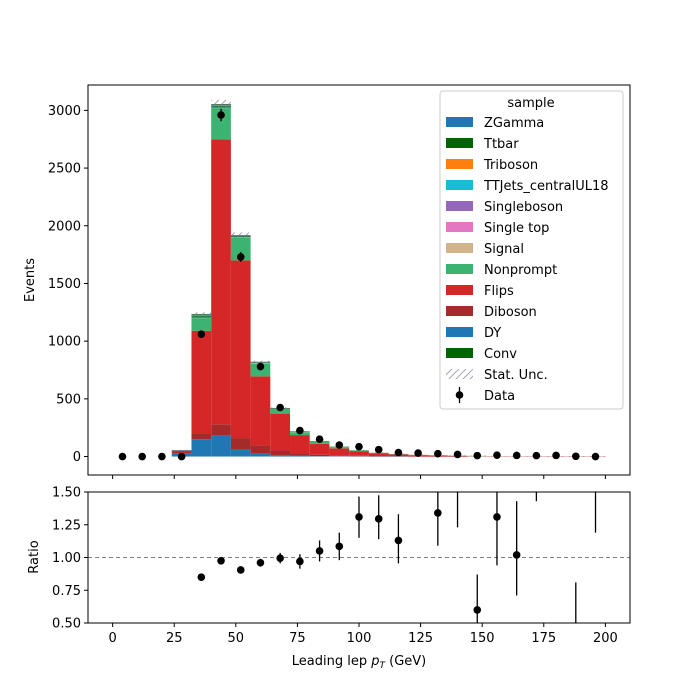 This screenshot has height=700, width=700. What do you see at coordinates (499, 396) in the screenshot?
I see `legend-label: Data` at bounding box center [499, 396].